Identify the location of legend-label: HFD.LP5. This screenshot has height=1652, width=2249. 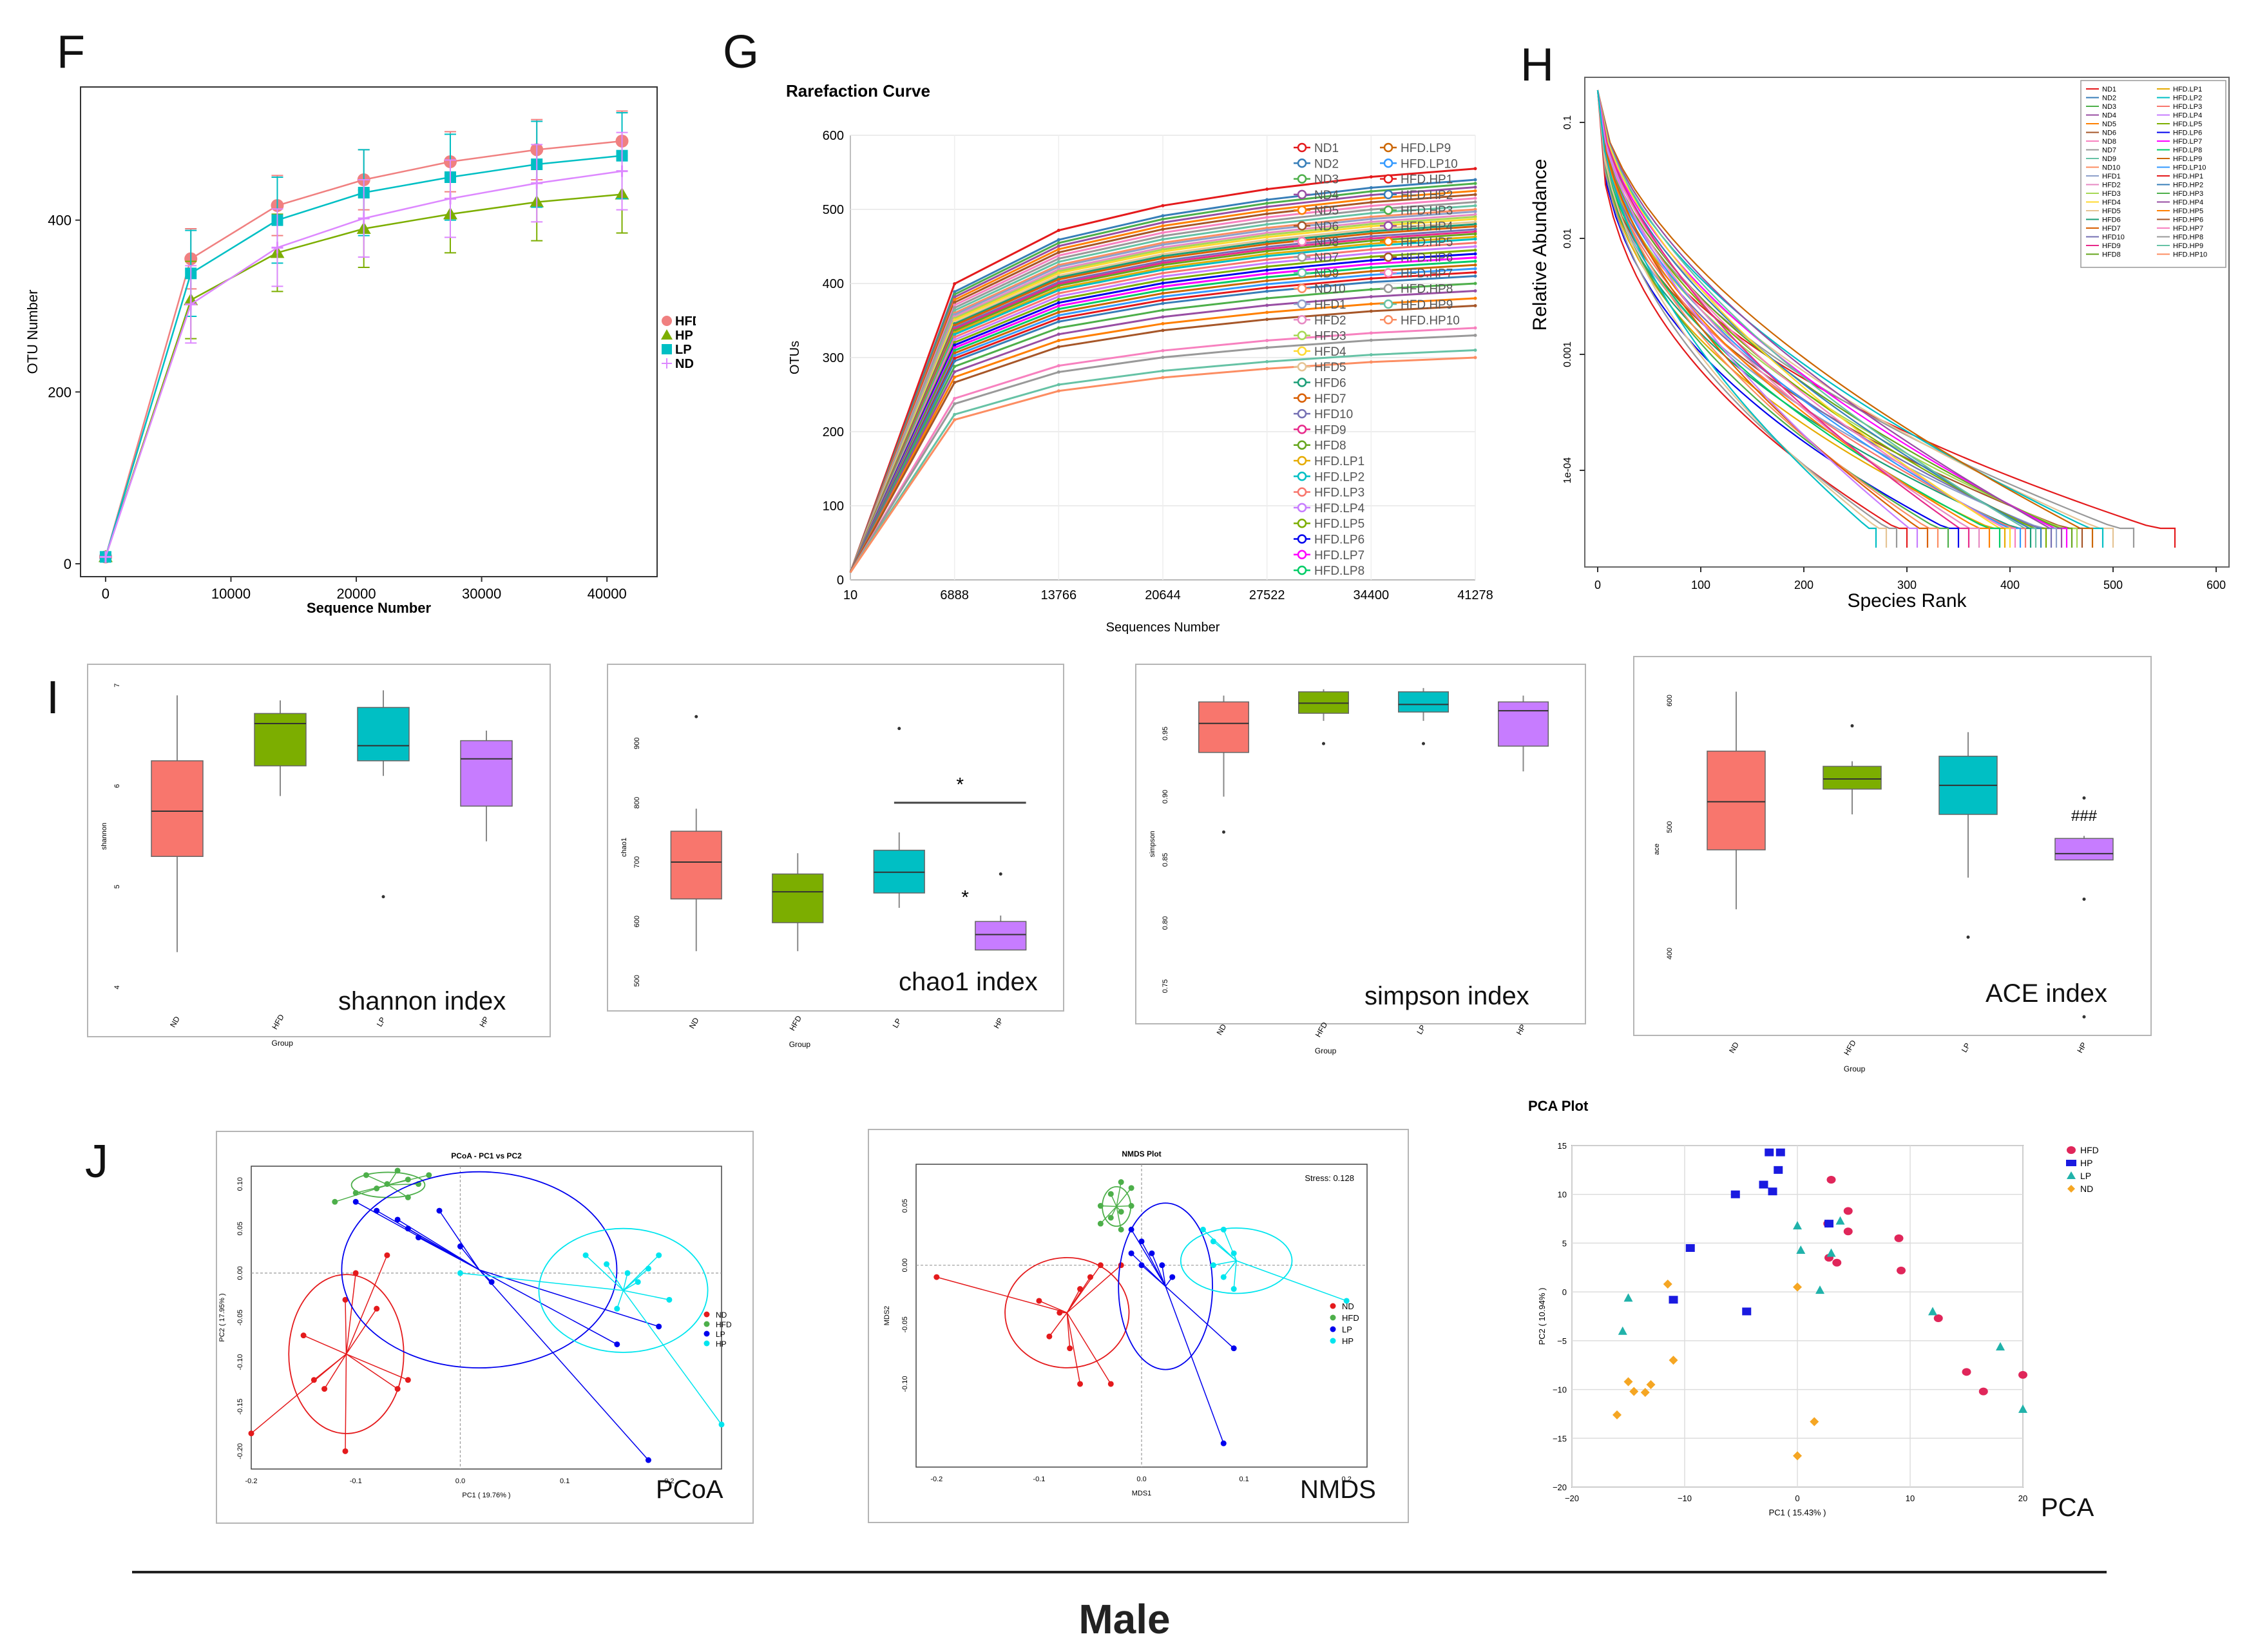
(1339, 524).